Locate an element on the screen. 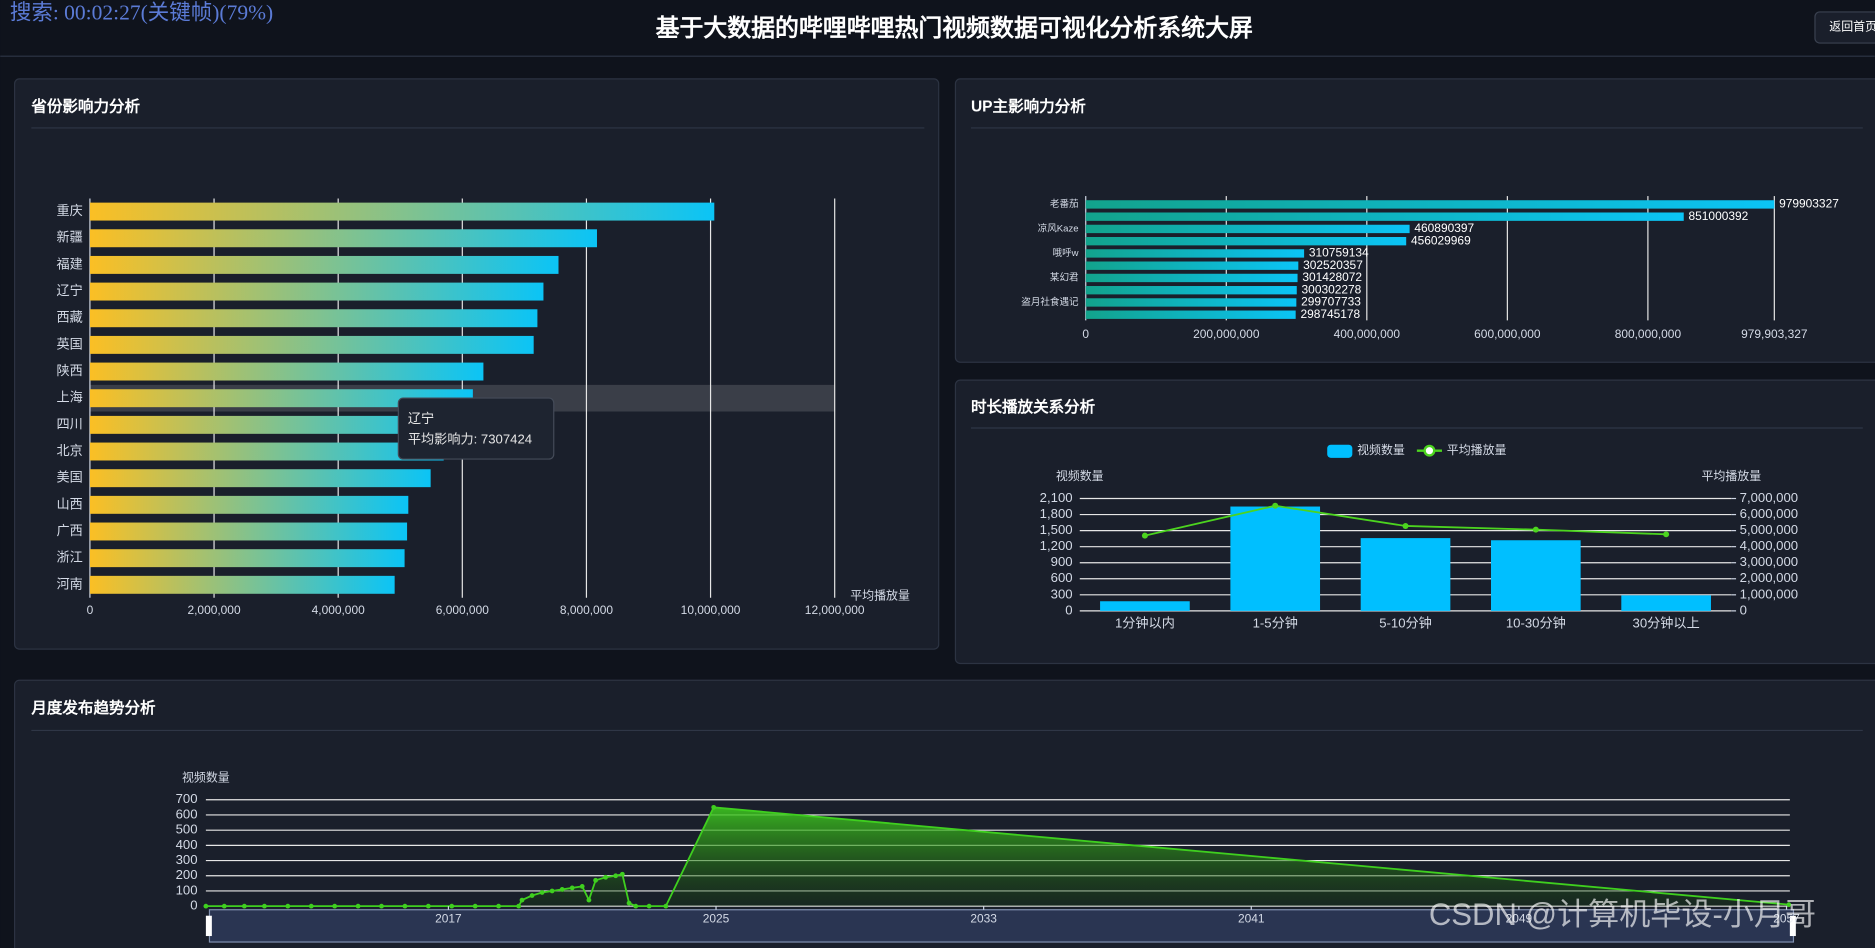  legend-label: 平均播放量 is located at coordinates (1477, 449).